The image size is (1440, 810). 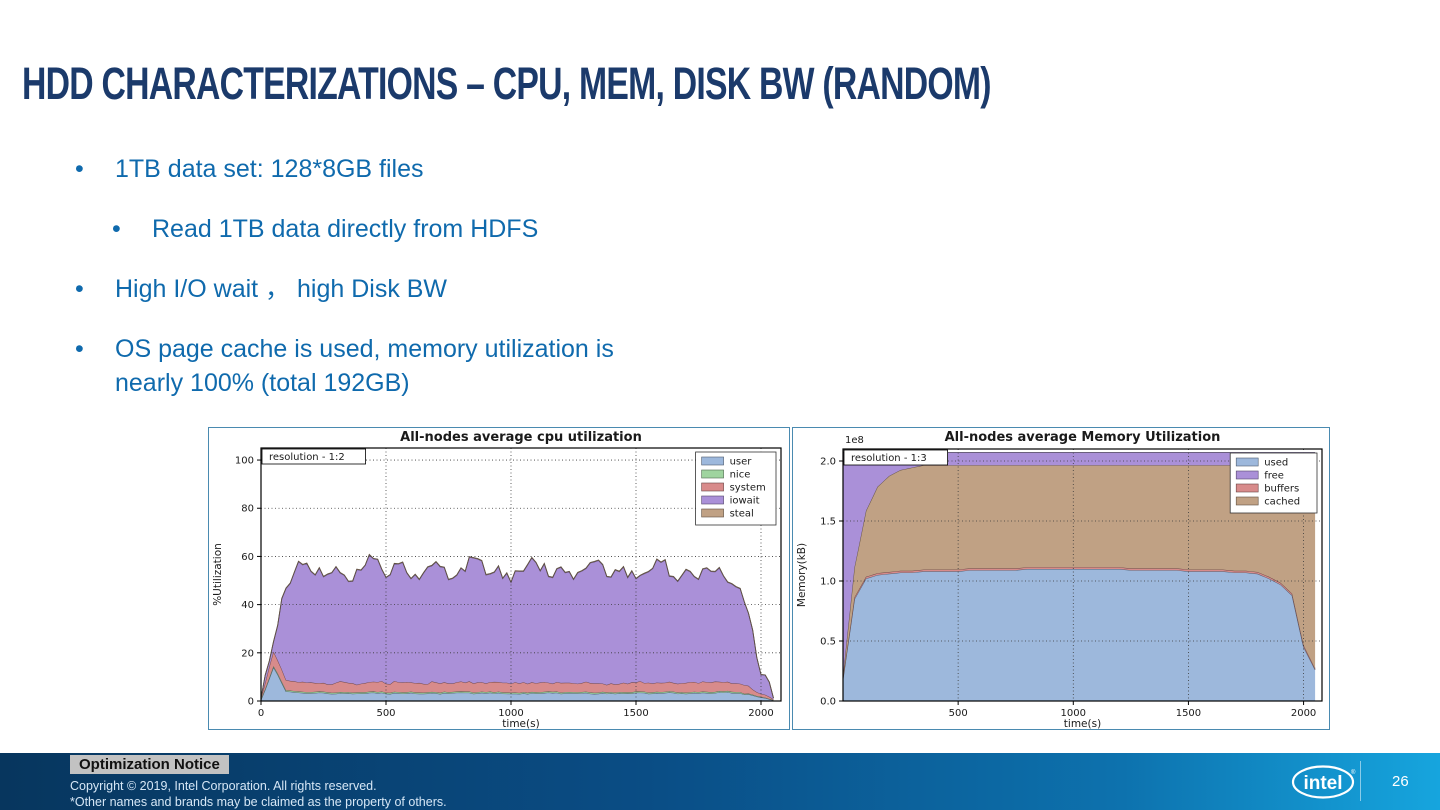 I want to click on svg-text: 20, so click(x=247, y=653).